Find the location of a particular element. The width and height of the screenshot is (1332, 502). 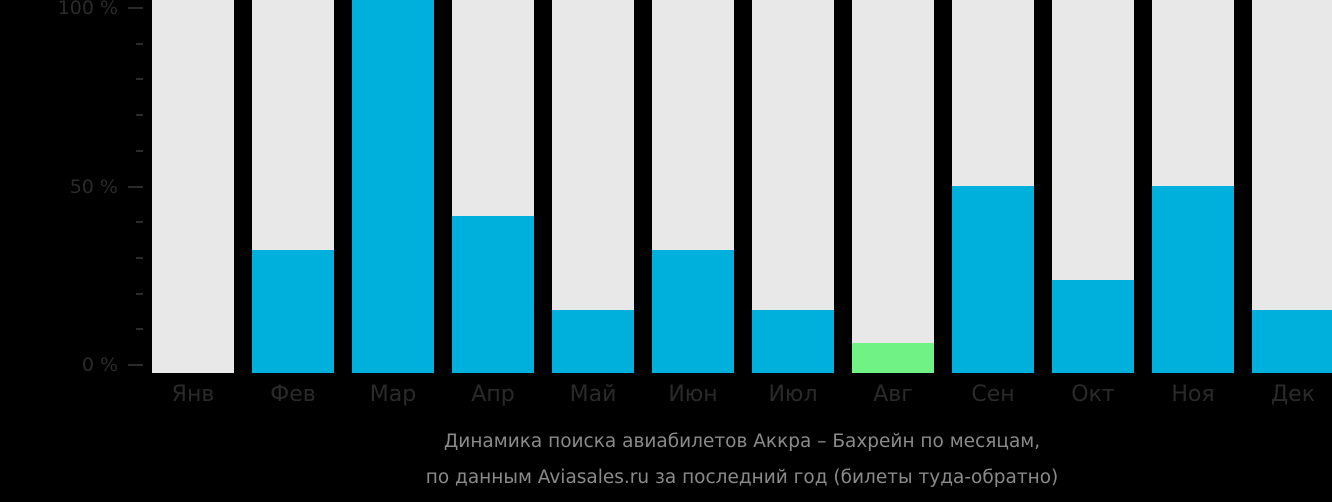

y-tick-label: 0 % is located at coordinates (99, 365).